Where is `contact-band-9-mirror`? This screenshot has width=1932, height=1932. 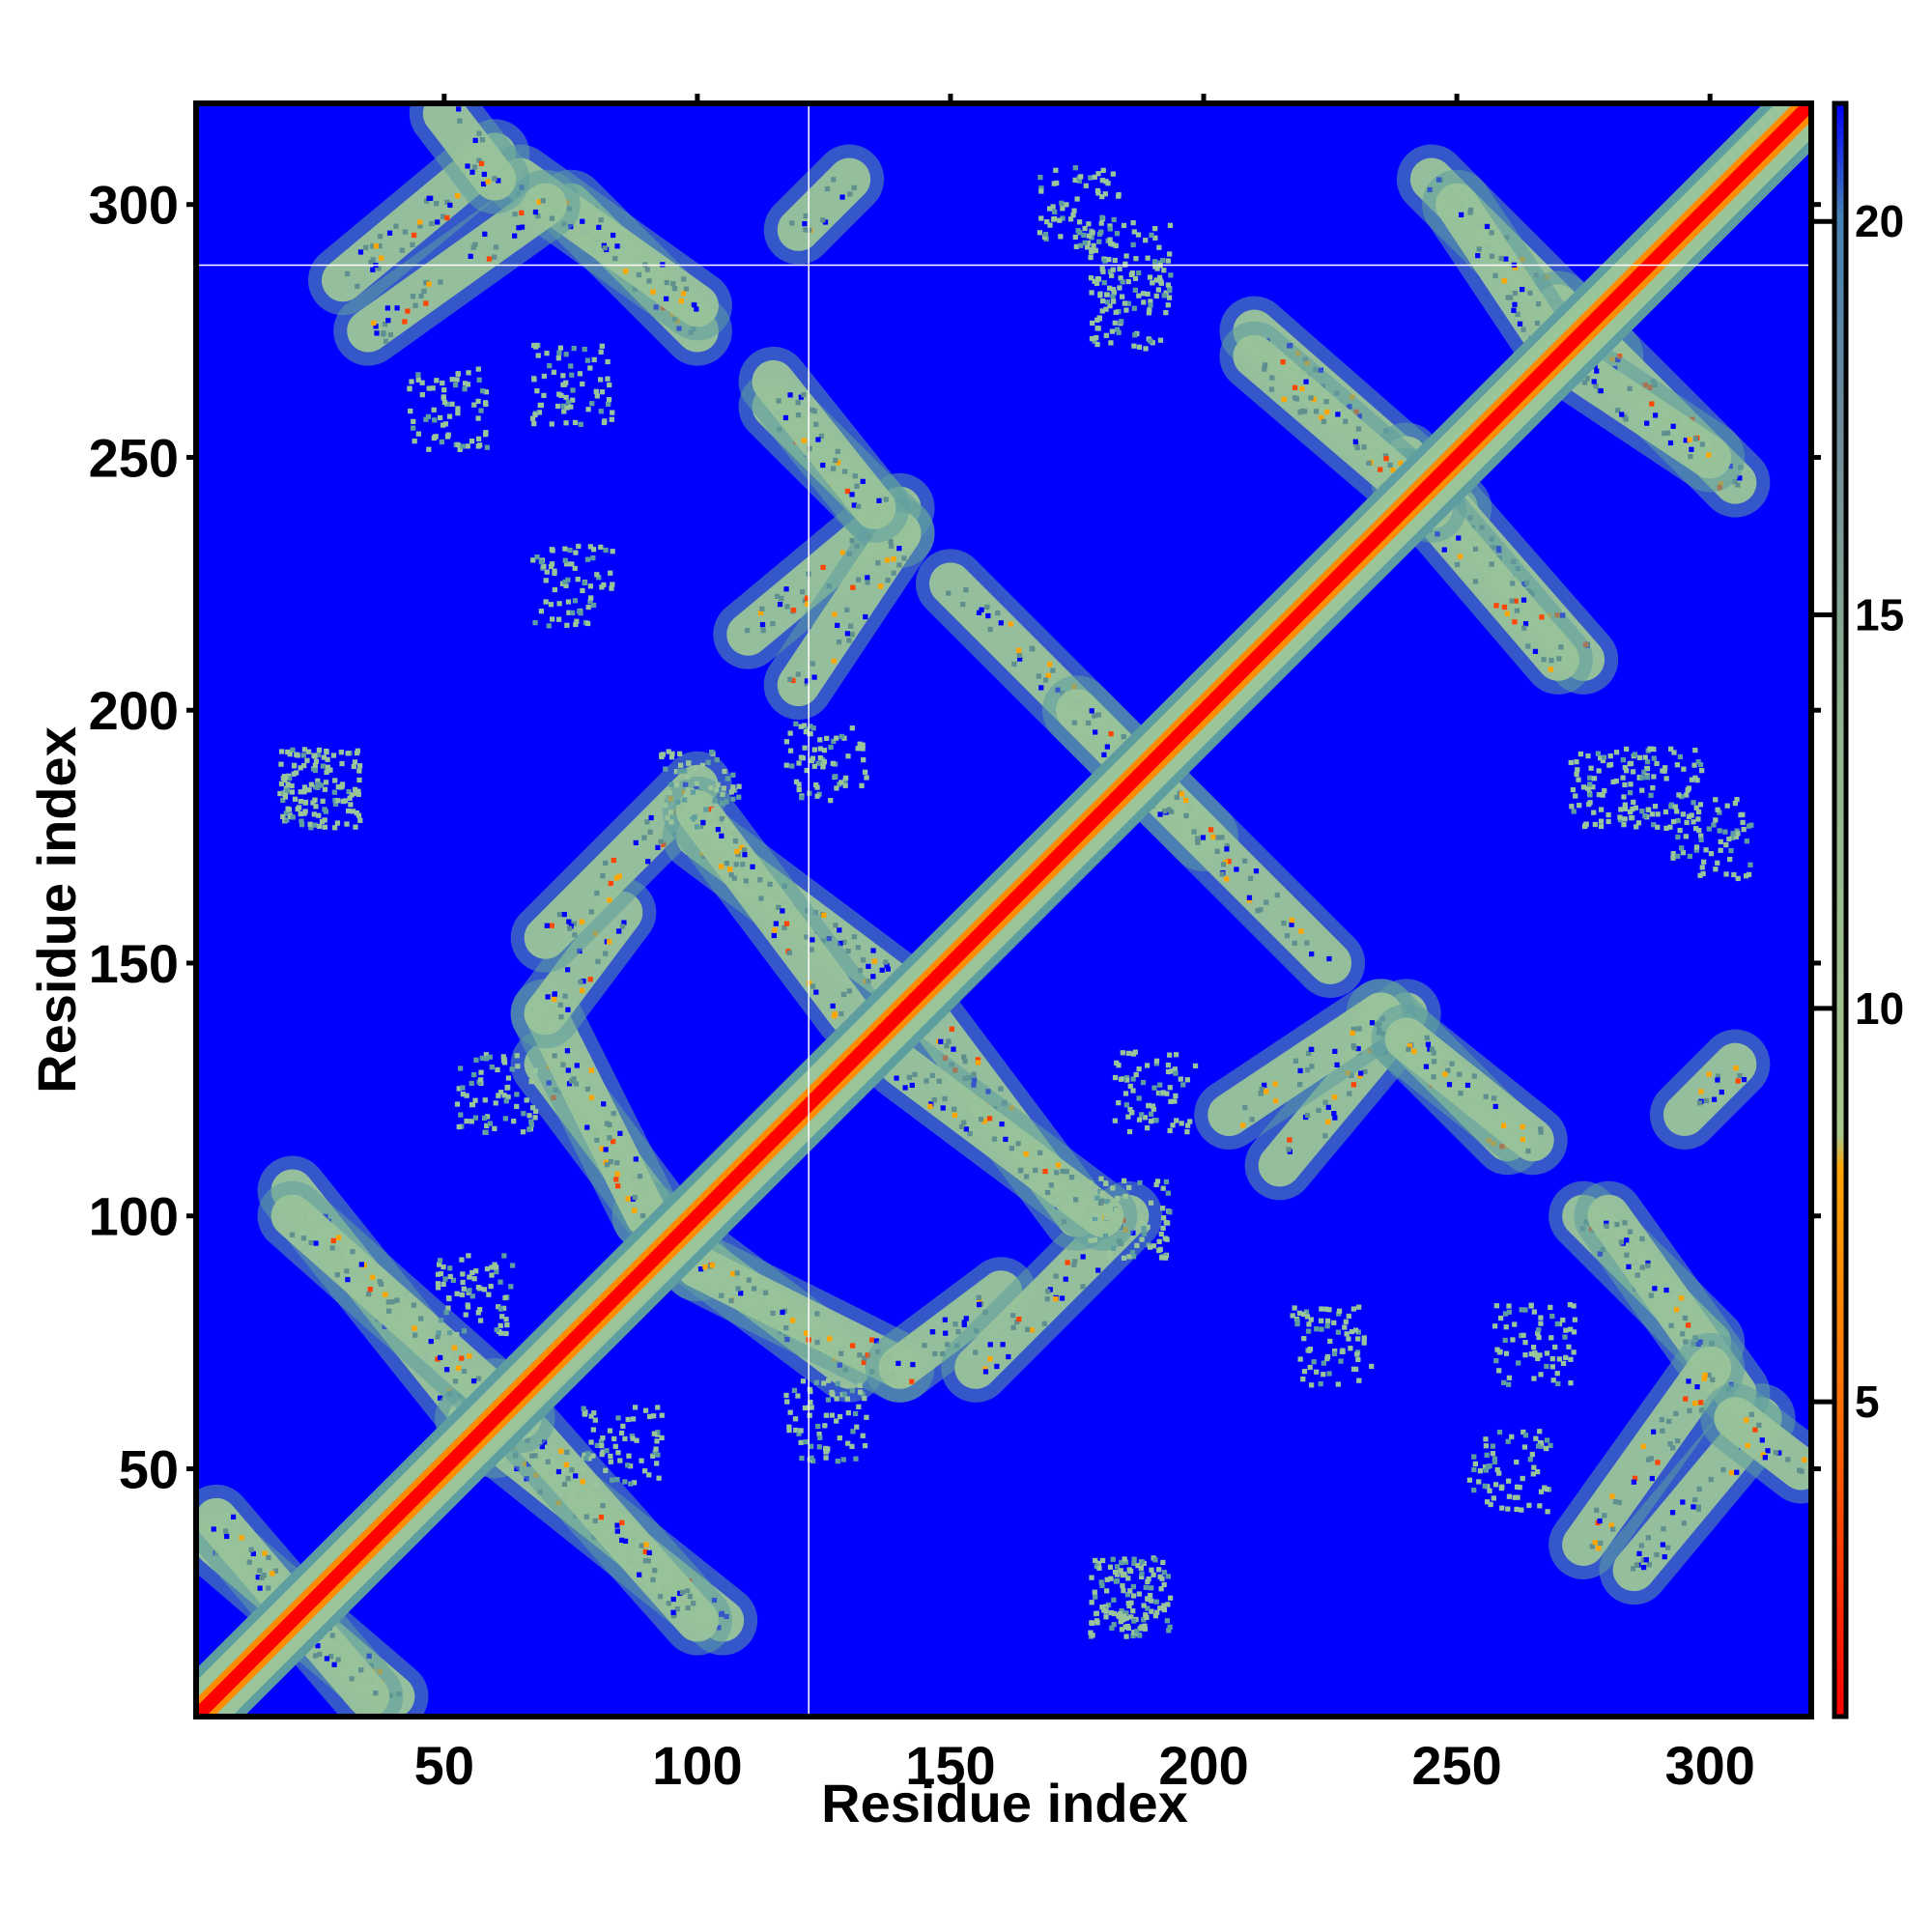
contact-band-9-mirror is located at coordinates (773, 912).